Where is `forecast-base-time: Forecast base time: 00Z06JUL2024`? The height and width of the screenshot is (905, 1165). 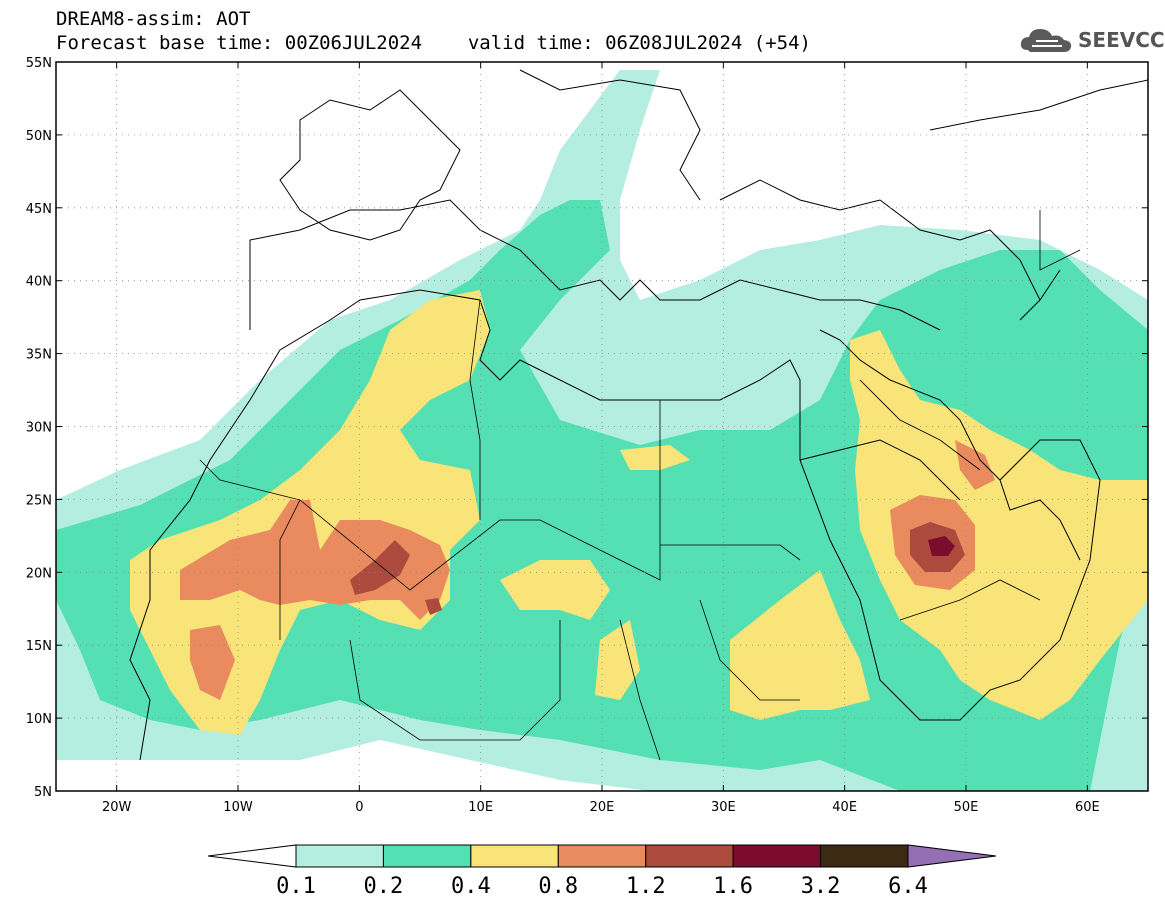 forecast-base-time: Forecast base time: 00Z06JUL2024 is located at coordinates (239, 43).